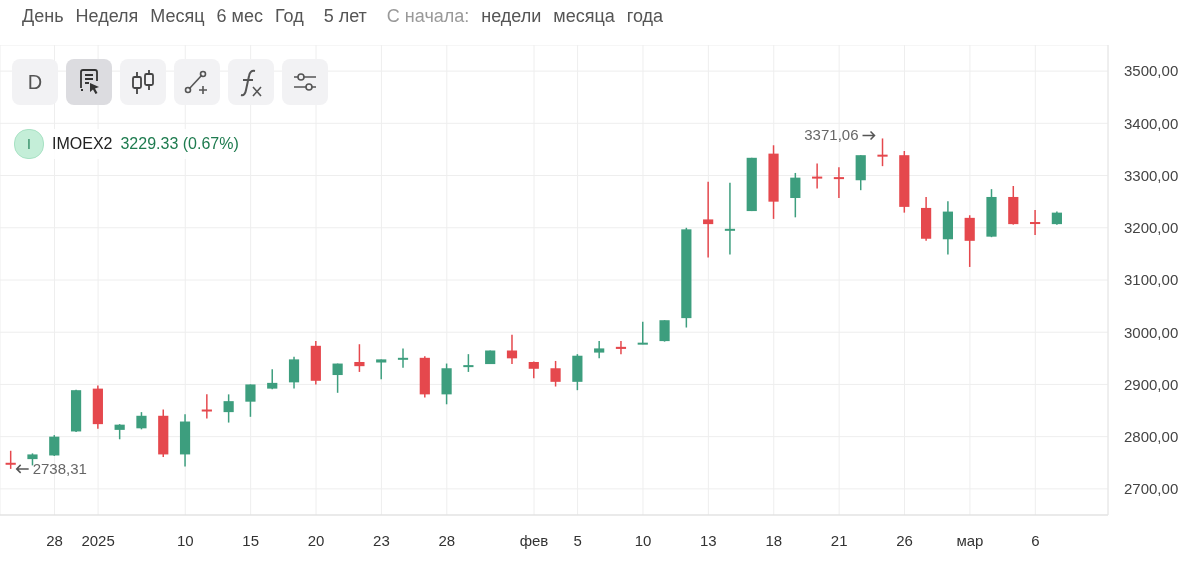 This screenshot has height=563, width=1200. What do you see at coordinates (1035, 540) in the screenshot?
I see `x-tick-label: 6` at bounding box center [1035, 540].